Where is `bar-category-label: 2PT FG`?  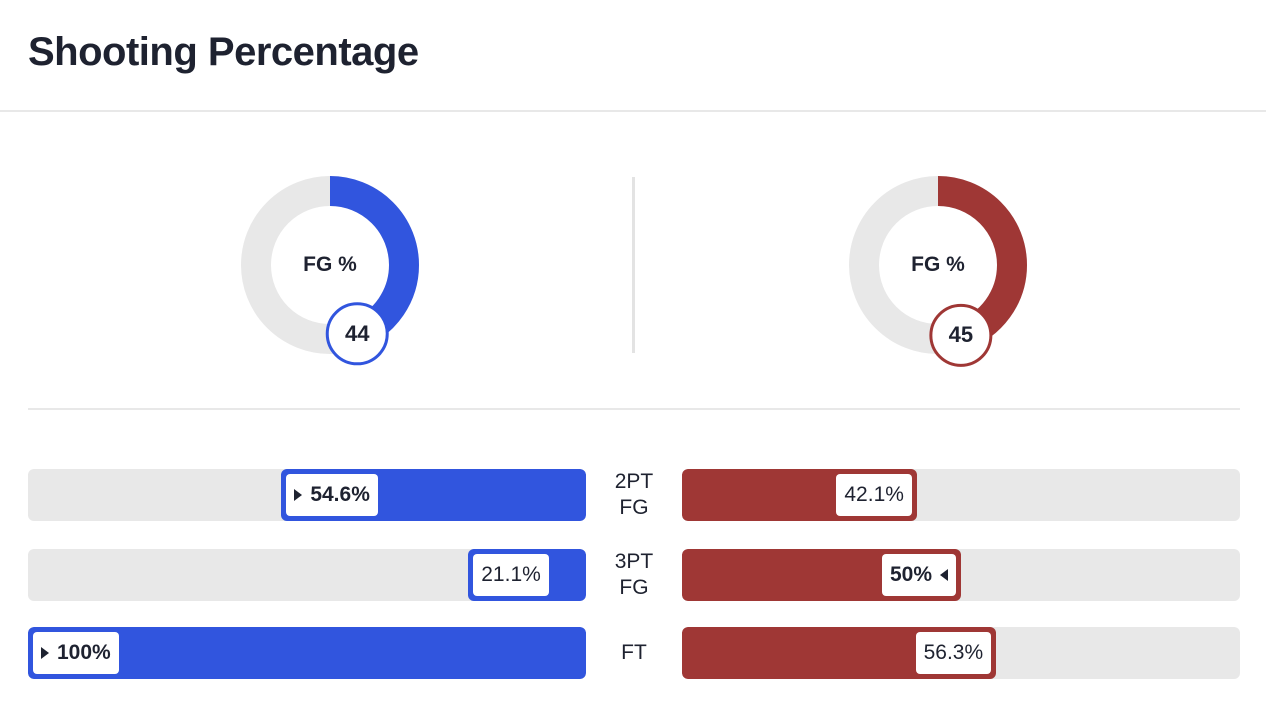
bar-category-label: 2PT FG is located at coordinates (634, 494).